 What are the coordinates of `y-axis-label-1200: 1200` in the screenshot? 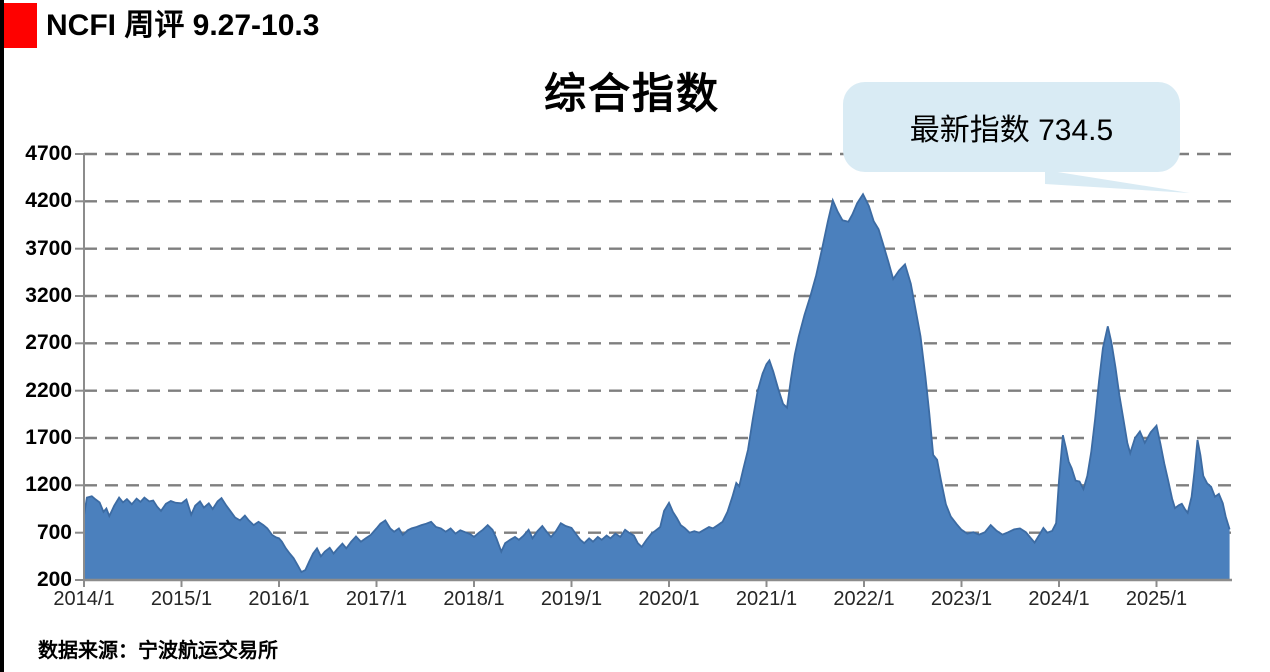 It's located at (48, 485).